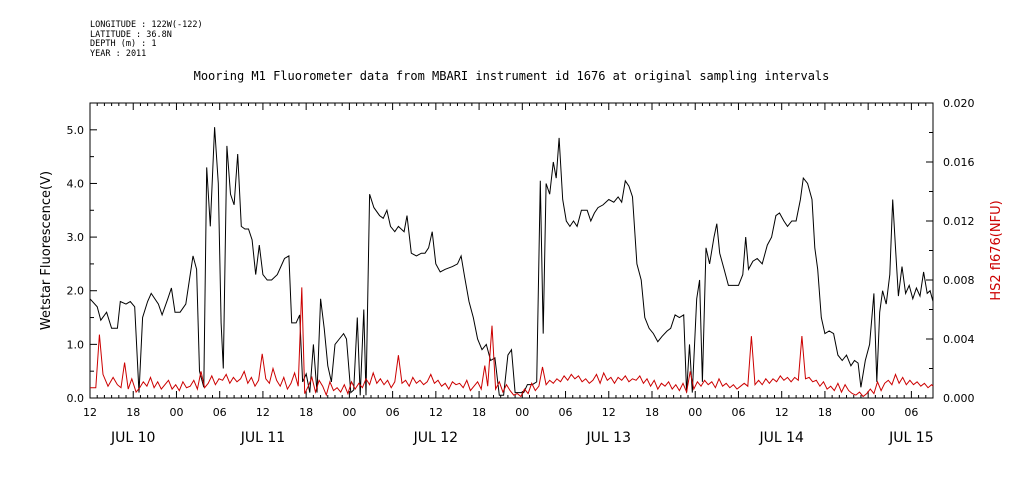 The width and height of the screenshot is (1009, 504). What do you see at coordinates (118, 53) in the screenshot?
I see `year-label: YEAR : 2011` at bounding box center [118, 53].